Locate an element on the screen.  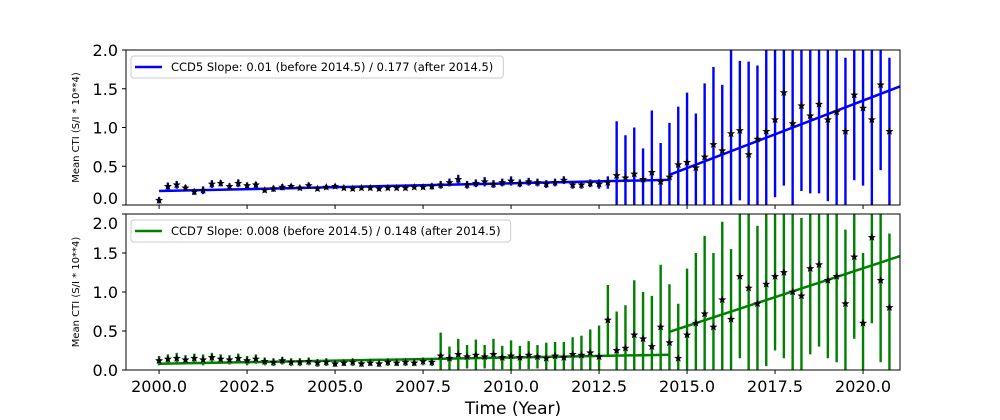
legend-box is located at coordinates (321, 231).